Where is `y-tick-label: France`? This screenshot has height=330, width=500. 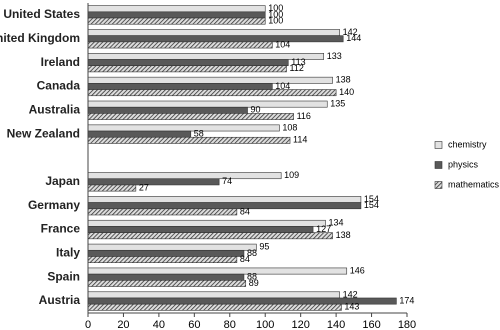 y-tick-label: France is located at coordinates (61, 229).